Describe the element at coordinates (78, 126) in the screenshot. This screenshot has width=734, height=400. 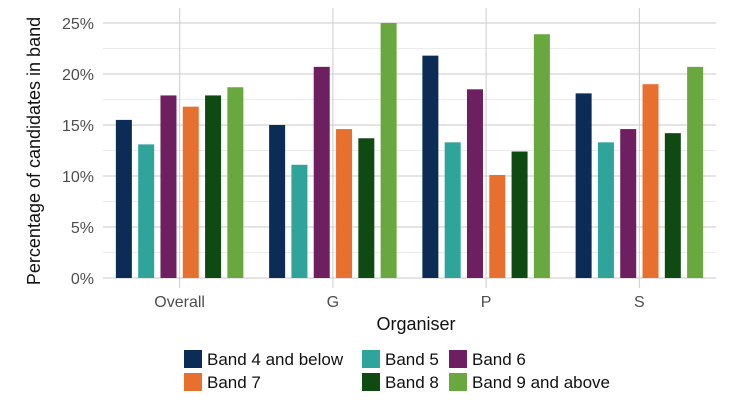
I see `y-tick-label: 15%` at that location.